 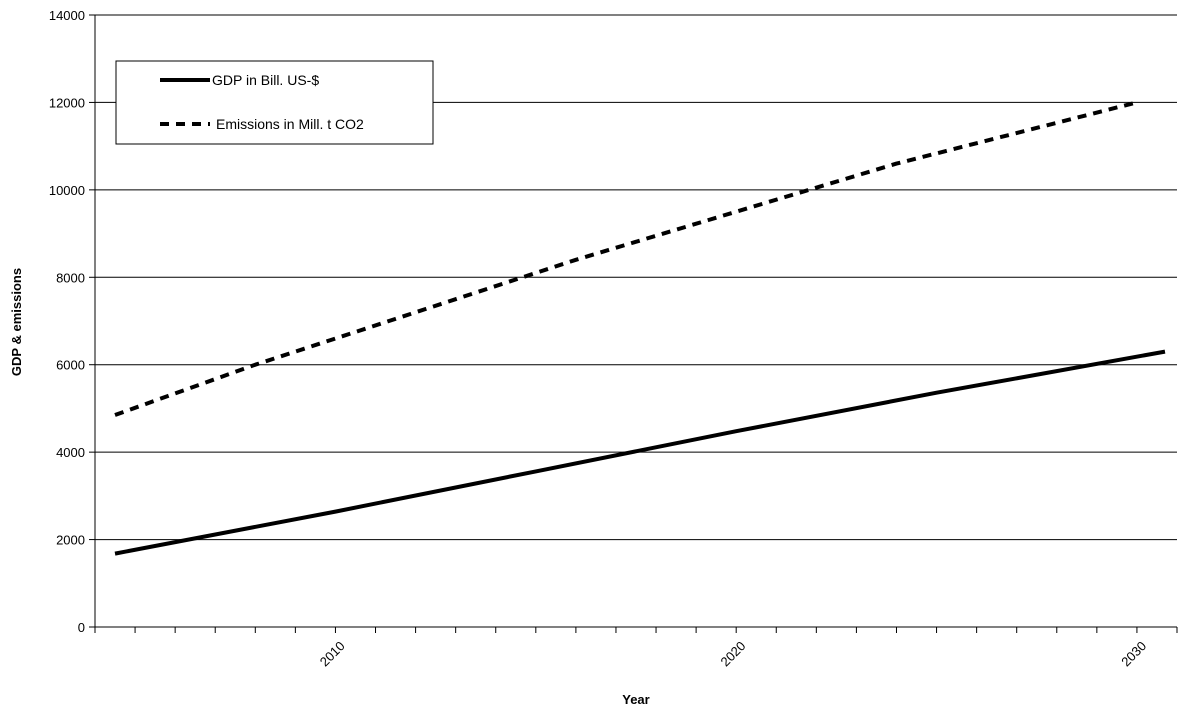 I want to click on legend-box, so click(x=274, y=102).